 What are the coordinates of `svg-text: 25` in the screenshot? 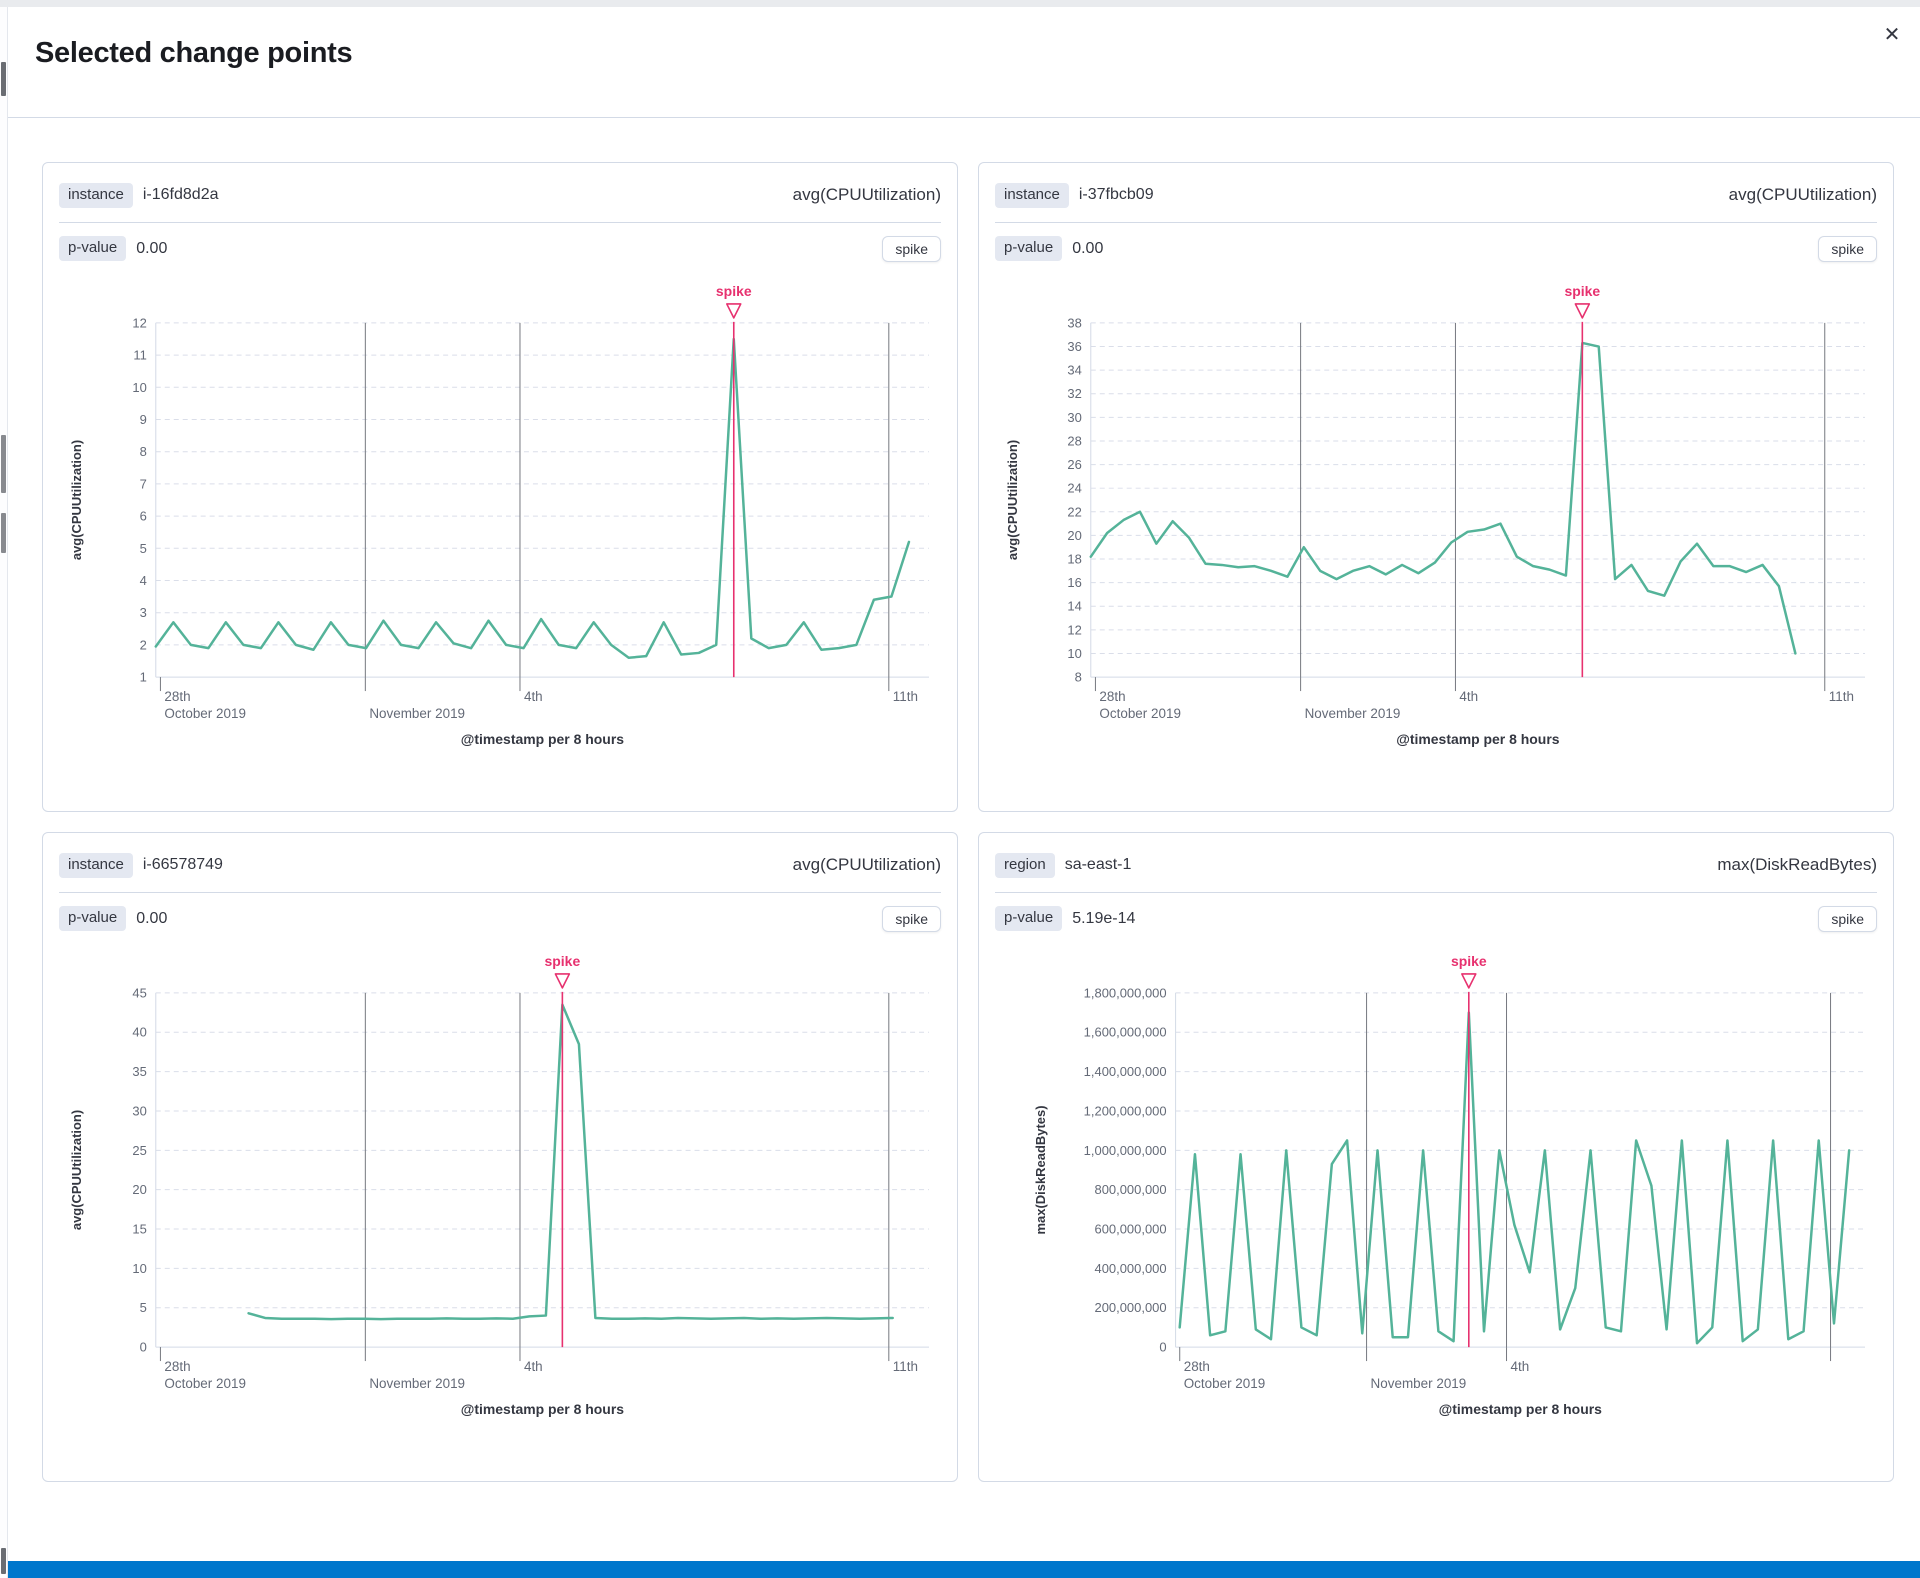 It's located at (139, 1150).